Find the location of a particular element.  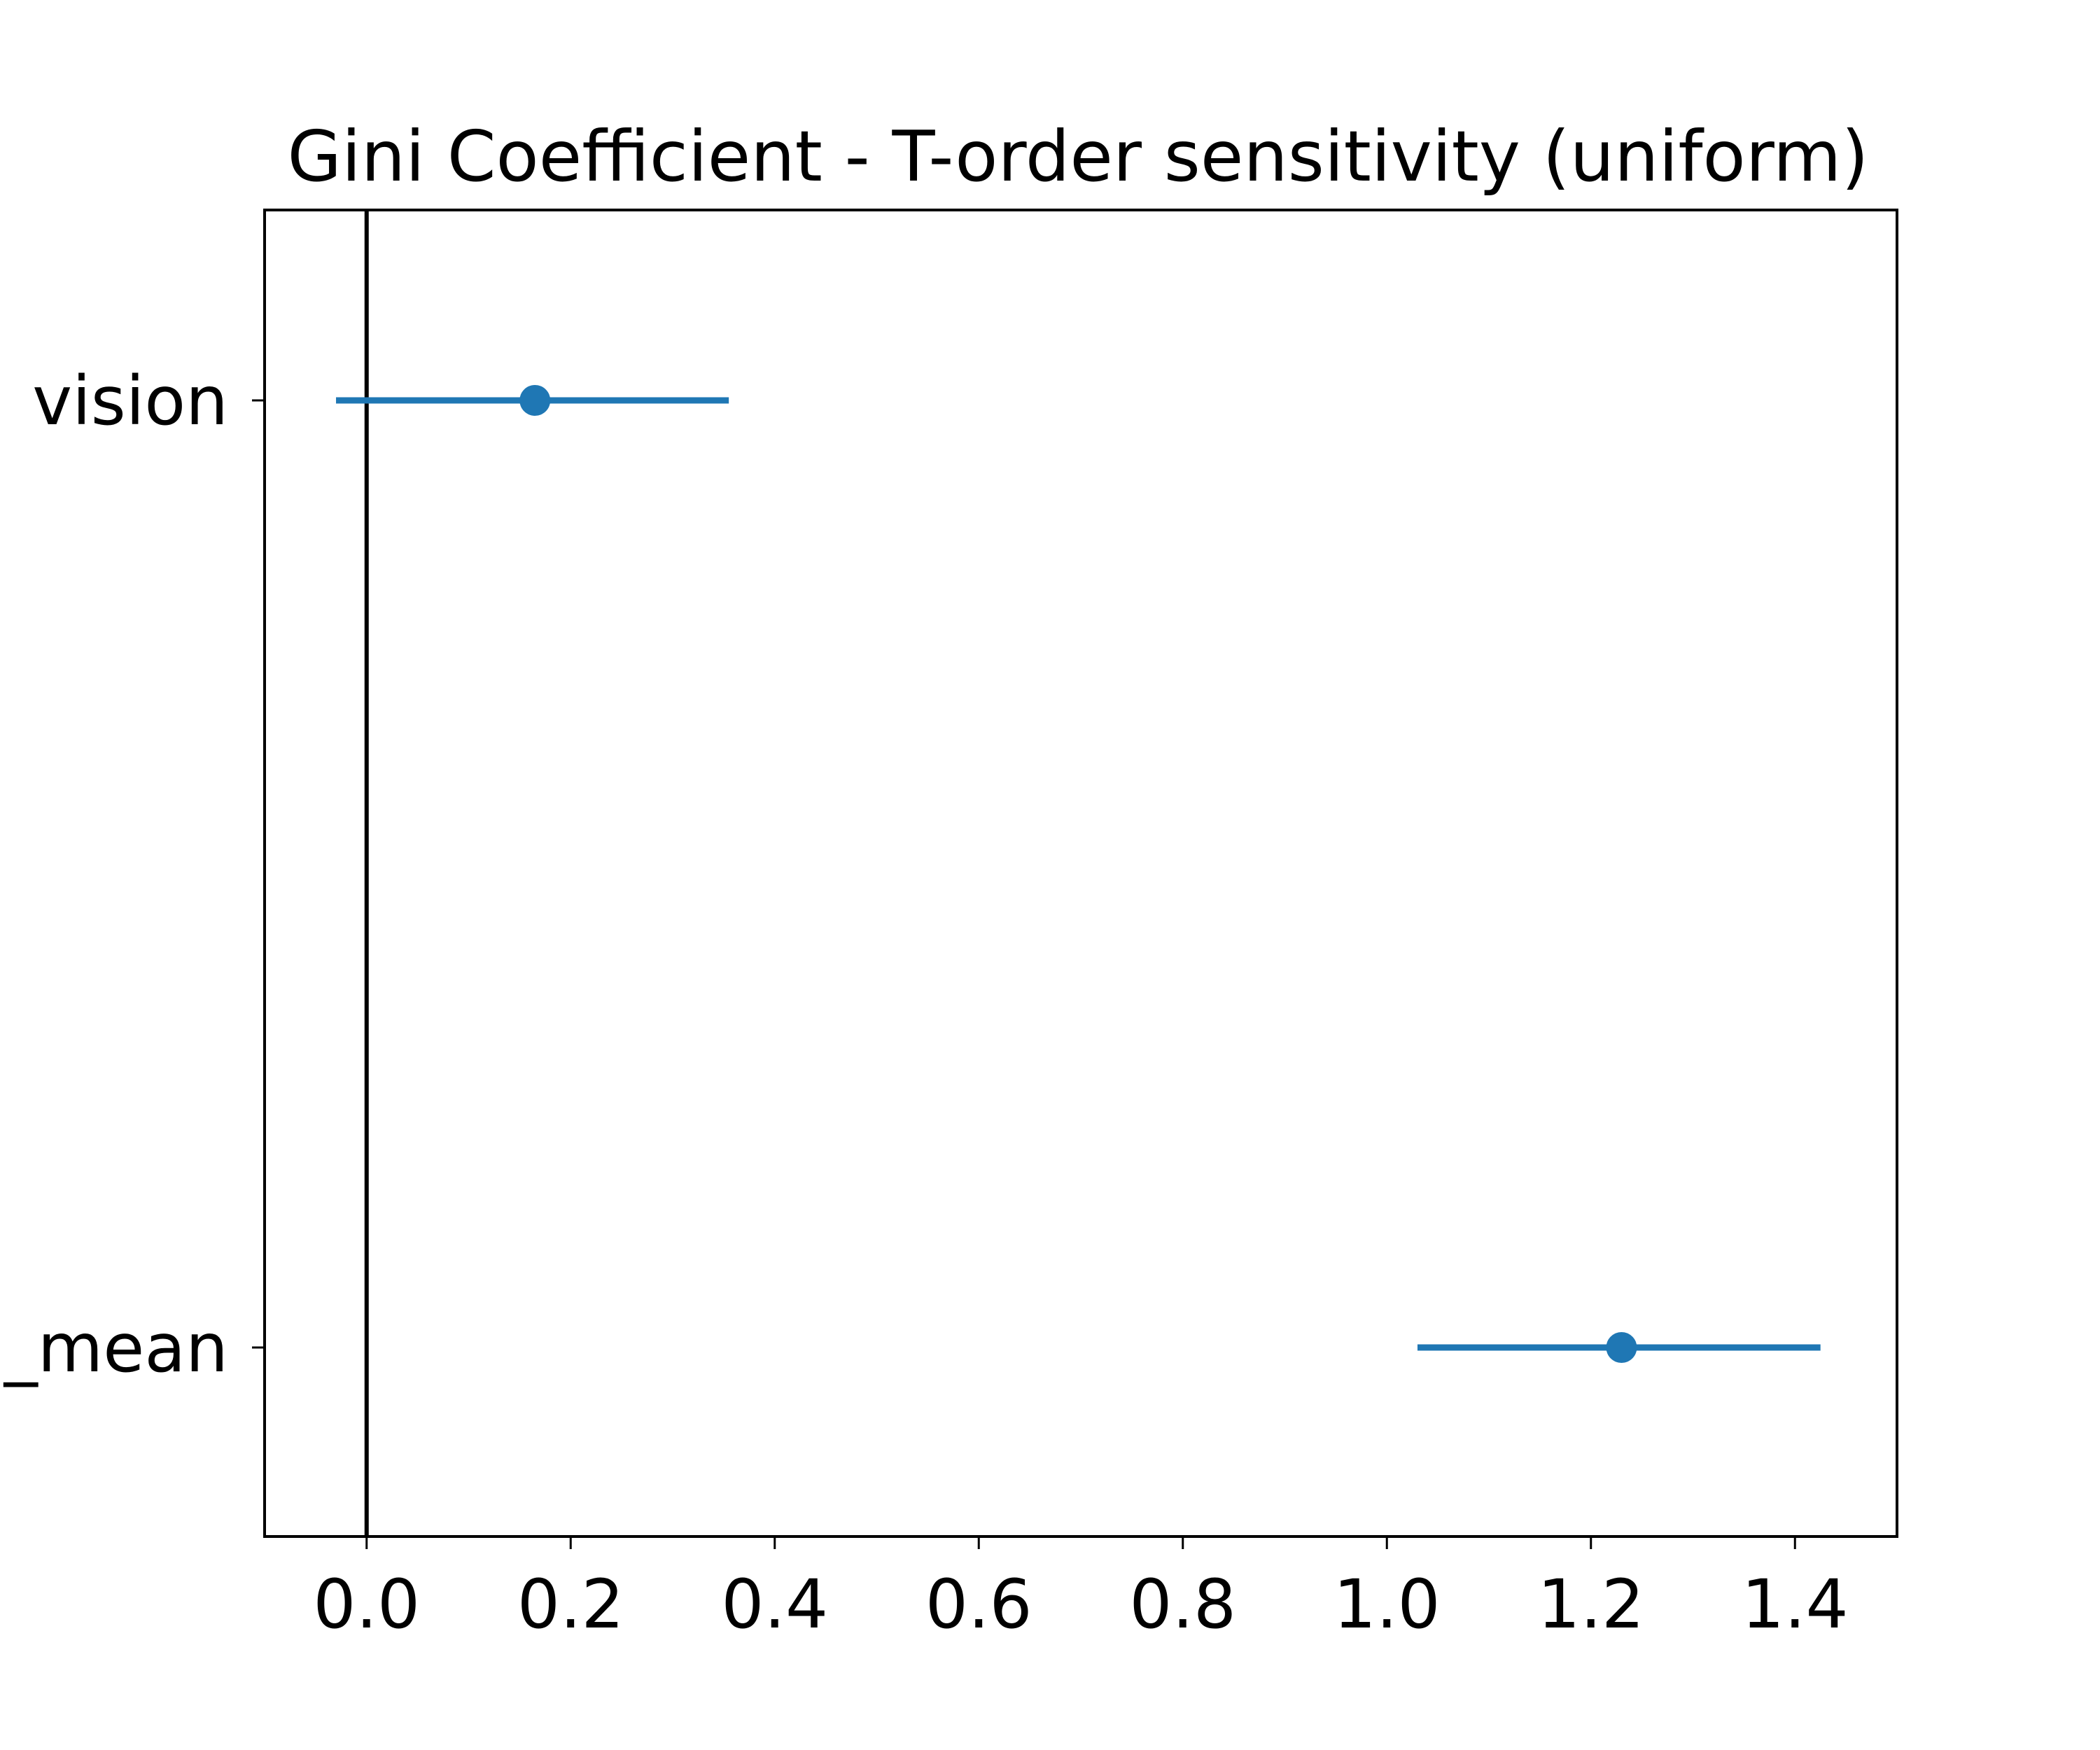

x-tick-label: 0.8 is located at coordinates (1182, 1604).